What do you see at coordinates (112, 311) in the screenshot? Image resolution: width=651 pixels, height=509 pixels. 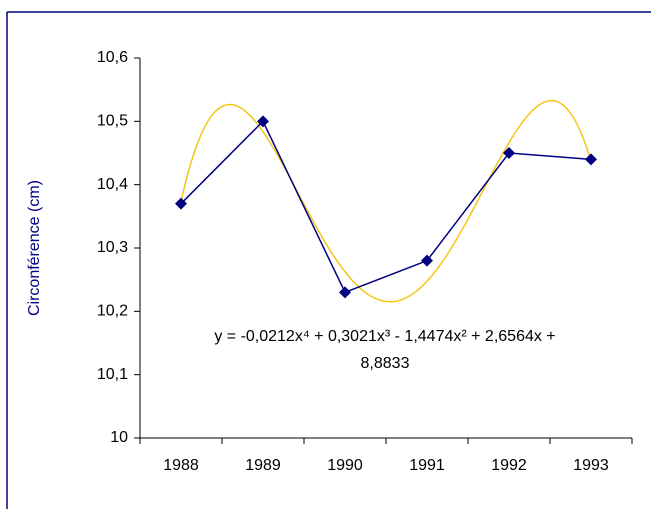 I see `y-tick-label: 10,2` at bounding box center [112, 311].